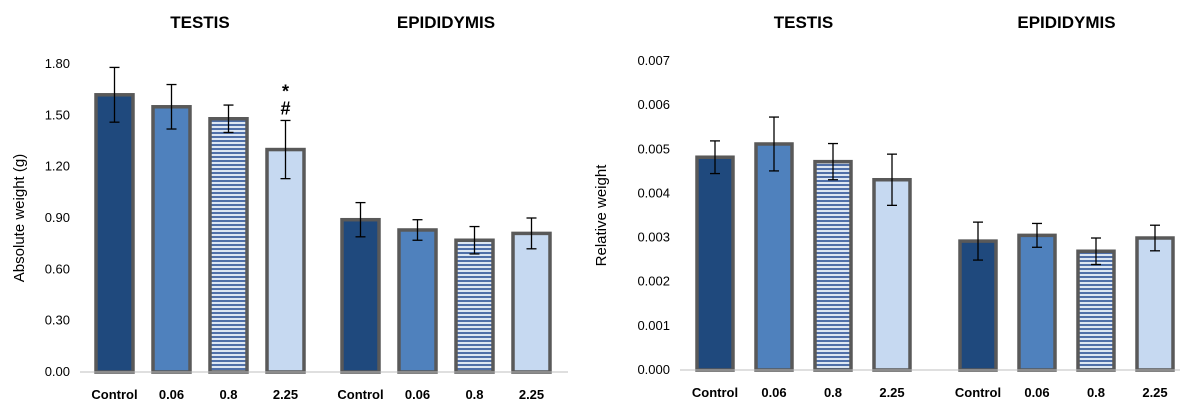  Describe the element at coordinates (57, 63) in the screenshot. I see `y-tick-label: 1.80` at that location.